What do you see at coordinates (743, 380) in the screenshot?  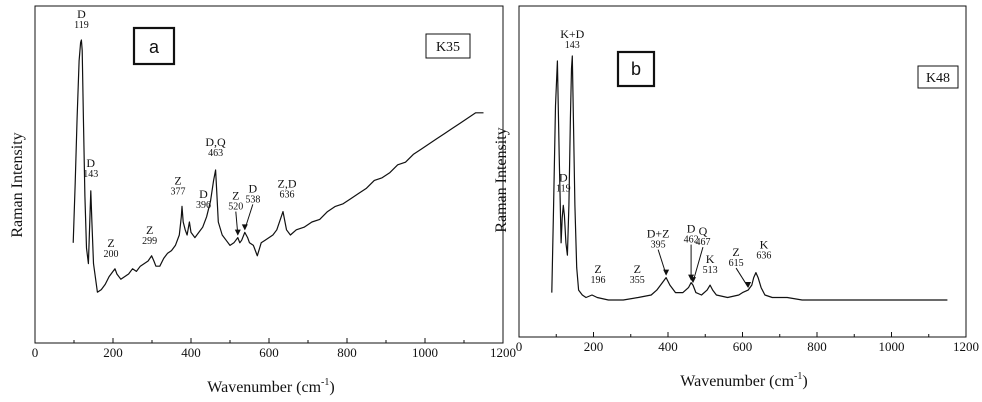 I see `panel-b-x-axis-title: Wavenumber (cm-1)` at bounding box center [743, 380].